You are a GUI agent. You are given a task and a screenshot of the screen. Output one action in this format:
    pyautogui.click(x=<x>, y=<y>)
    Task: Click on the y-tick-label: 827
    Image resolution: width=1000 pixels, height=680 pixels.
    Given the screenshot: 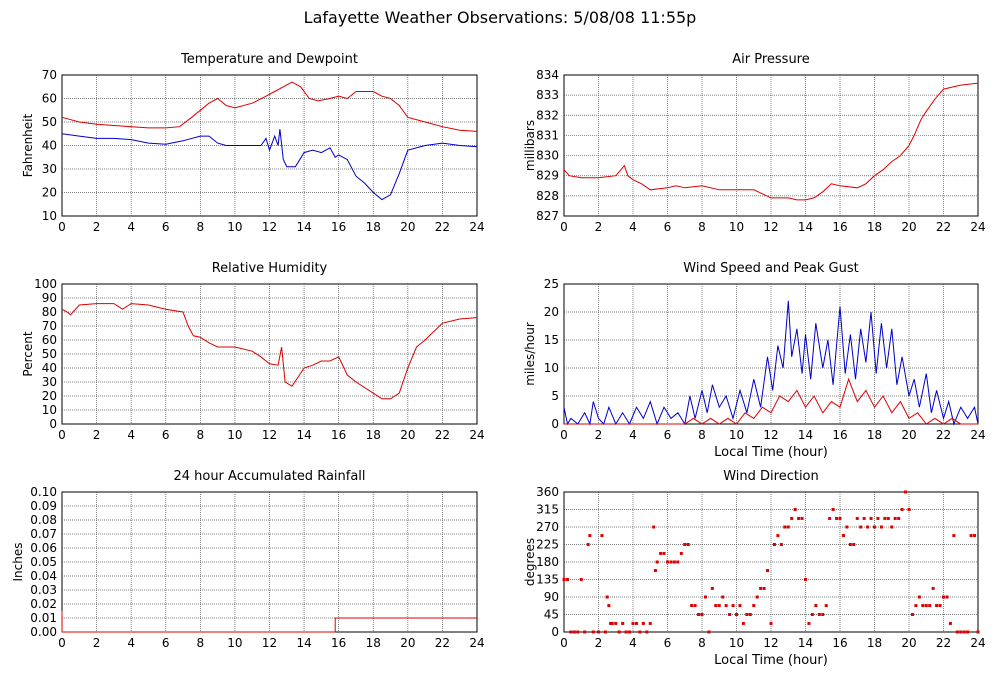 What is the action you would take?
    pyautogui.click(x=547, y=216)
    